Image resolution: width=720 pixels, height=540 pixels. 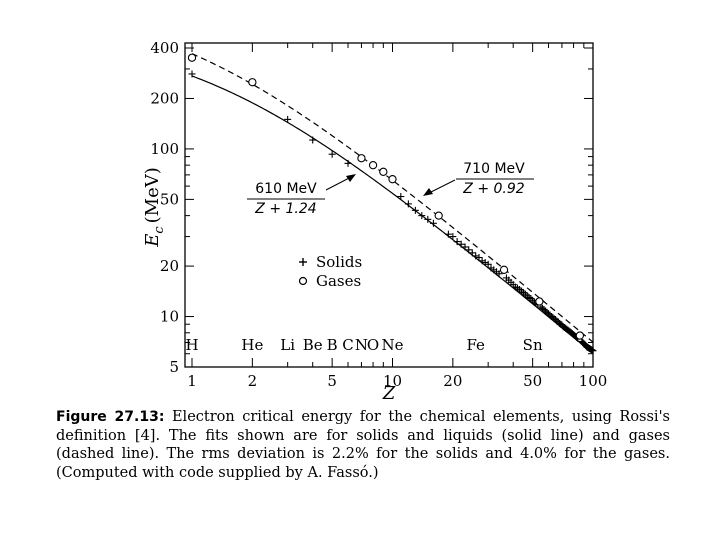 I want to click on solid-fit-denominator: Z + 1.24, so click(x=285, y=209).